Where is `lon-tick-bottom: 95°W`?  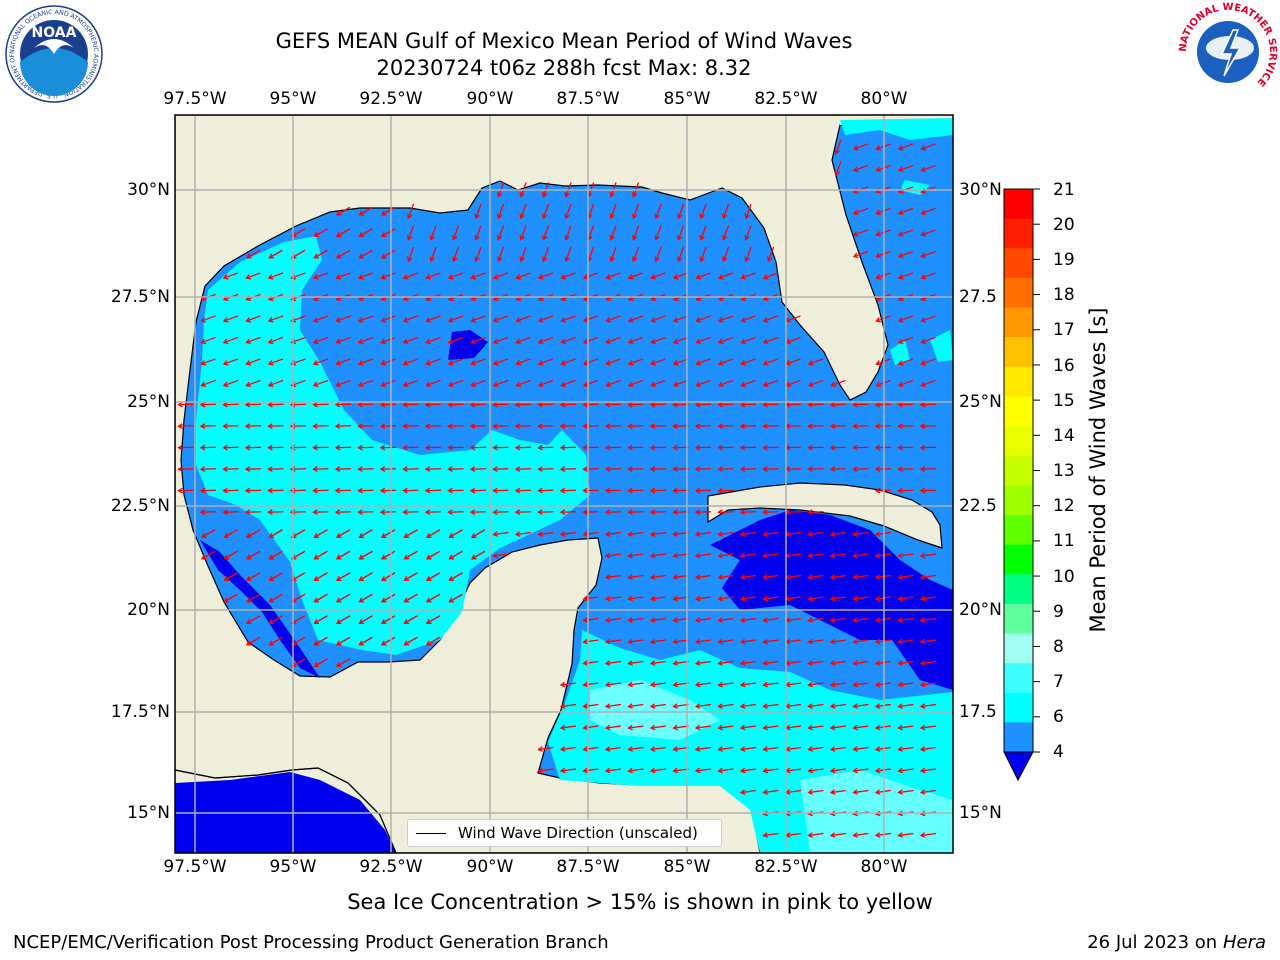 lon-tick-bottom: 95°W is located at coordinates (293, 867).